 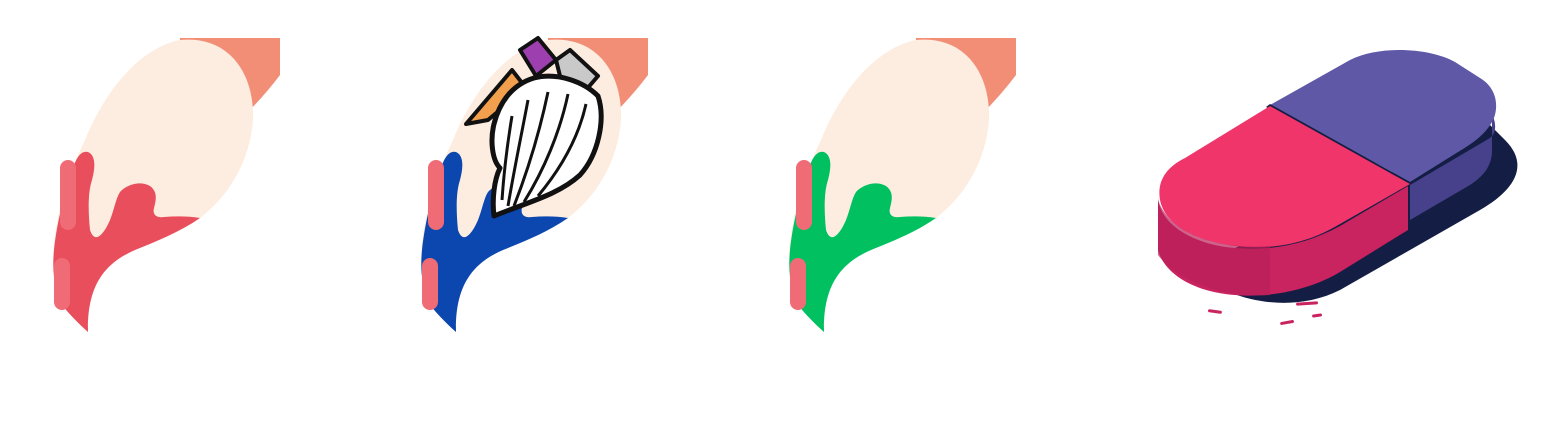 What do you see at coordinates (902, 185) in the screenshot?
I see `paint-drip-green-icon` at bounding box center [902, 185].